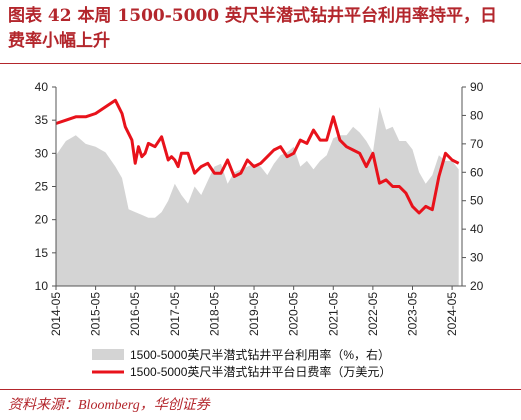  What do you see at coordinates (477, 172) in the screenshot?
I see `right-tick-label: 60` at bounding box center [477, 172].